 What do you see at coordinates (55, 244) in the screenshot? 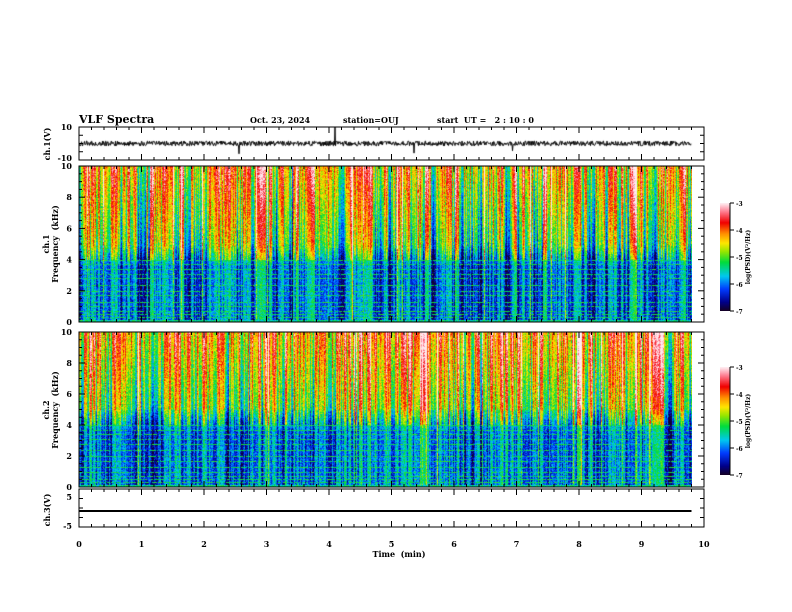
I see `spec1-ylabel-frequency: Frequency (kHz)` at bounding box center [55, 244].